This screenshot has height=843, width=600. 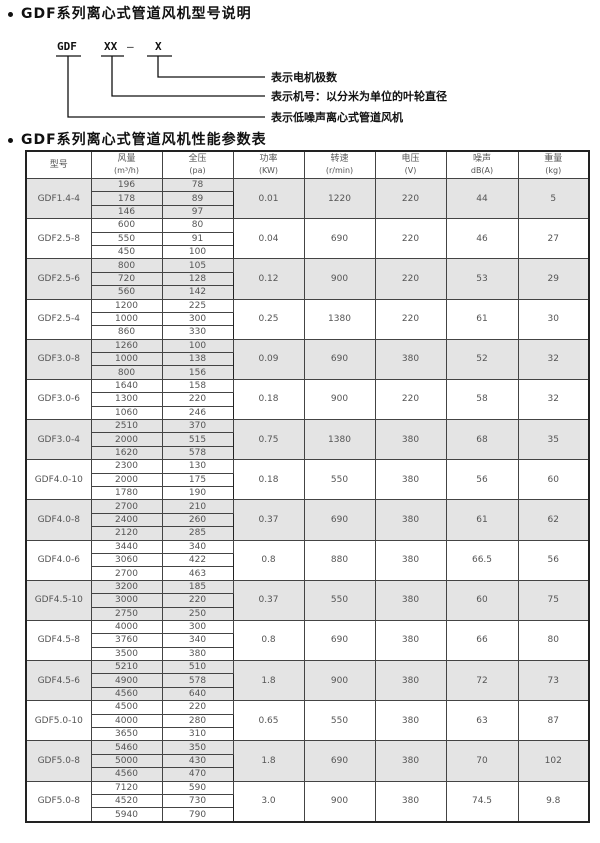 I want to click on performance-table-title: GDF系列离心式管道风机性能参数表, so click(x=137, y=139).